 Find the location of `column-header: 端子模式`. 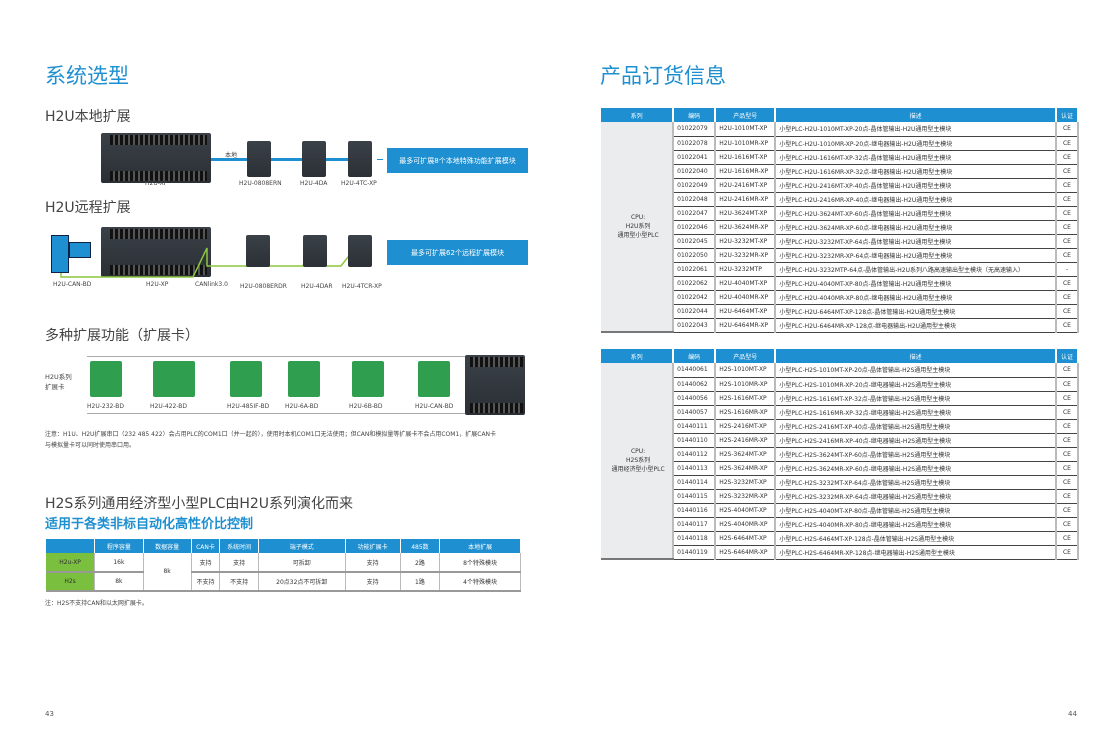

column-header: 端子模式 is located at coordinates (302, 546).